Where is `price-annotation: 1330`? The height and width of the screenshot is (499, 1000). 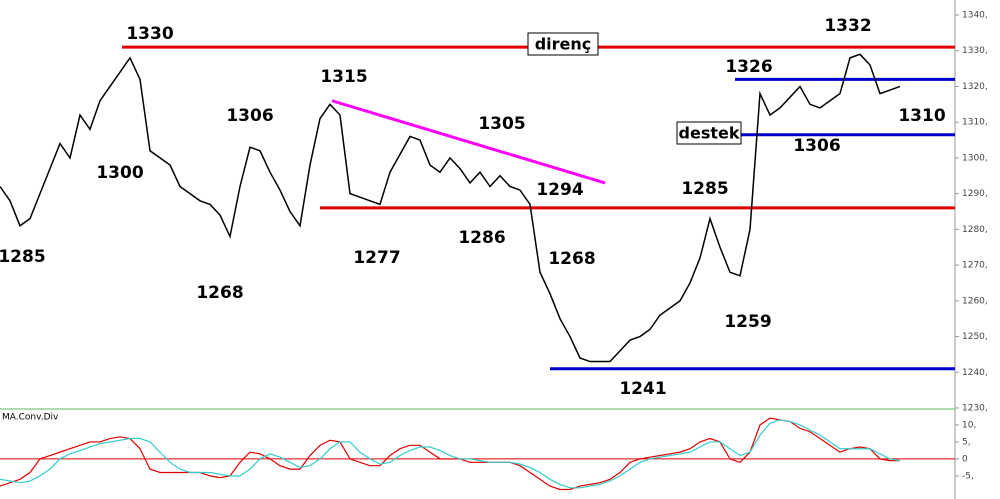 price-annotation: 1330 is located at coordinates (149, 34).